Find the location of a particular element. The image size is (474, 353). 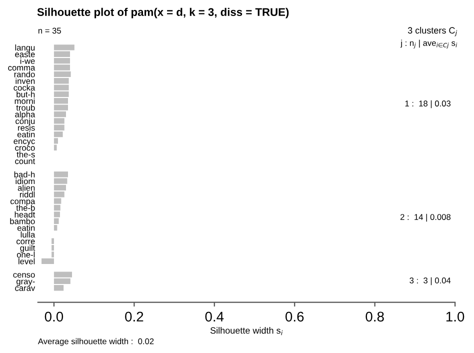

y-tick-label: the-b is located at coordinates (25, 207).